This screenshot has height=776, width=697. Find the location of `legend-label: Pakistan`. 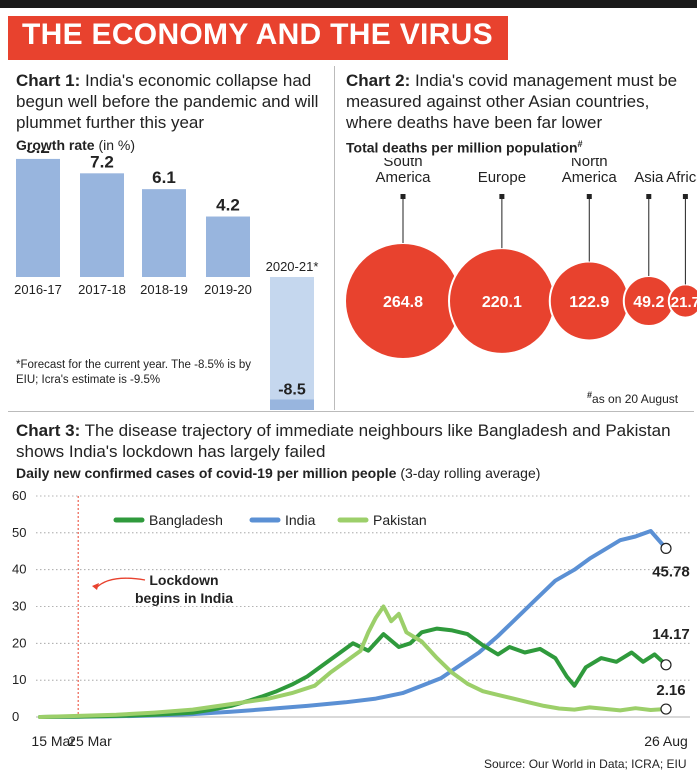

legend-label: Pakistan is located at coordinates (400, 520).